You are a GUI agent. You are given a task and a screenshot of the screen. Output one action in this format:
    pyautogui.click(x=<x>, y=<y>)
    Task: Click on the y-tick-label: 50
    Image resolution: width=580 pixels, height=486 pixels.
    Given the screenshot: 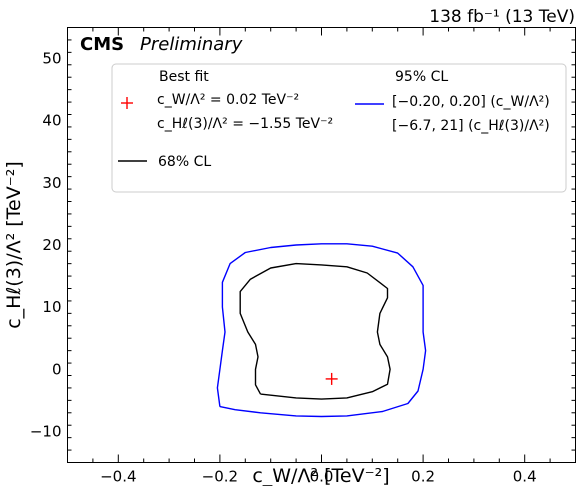 What is the action you would take?
    pyautogui.click(x=51, y=59)
    